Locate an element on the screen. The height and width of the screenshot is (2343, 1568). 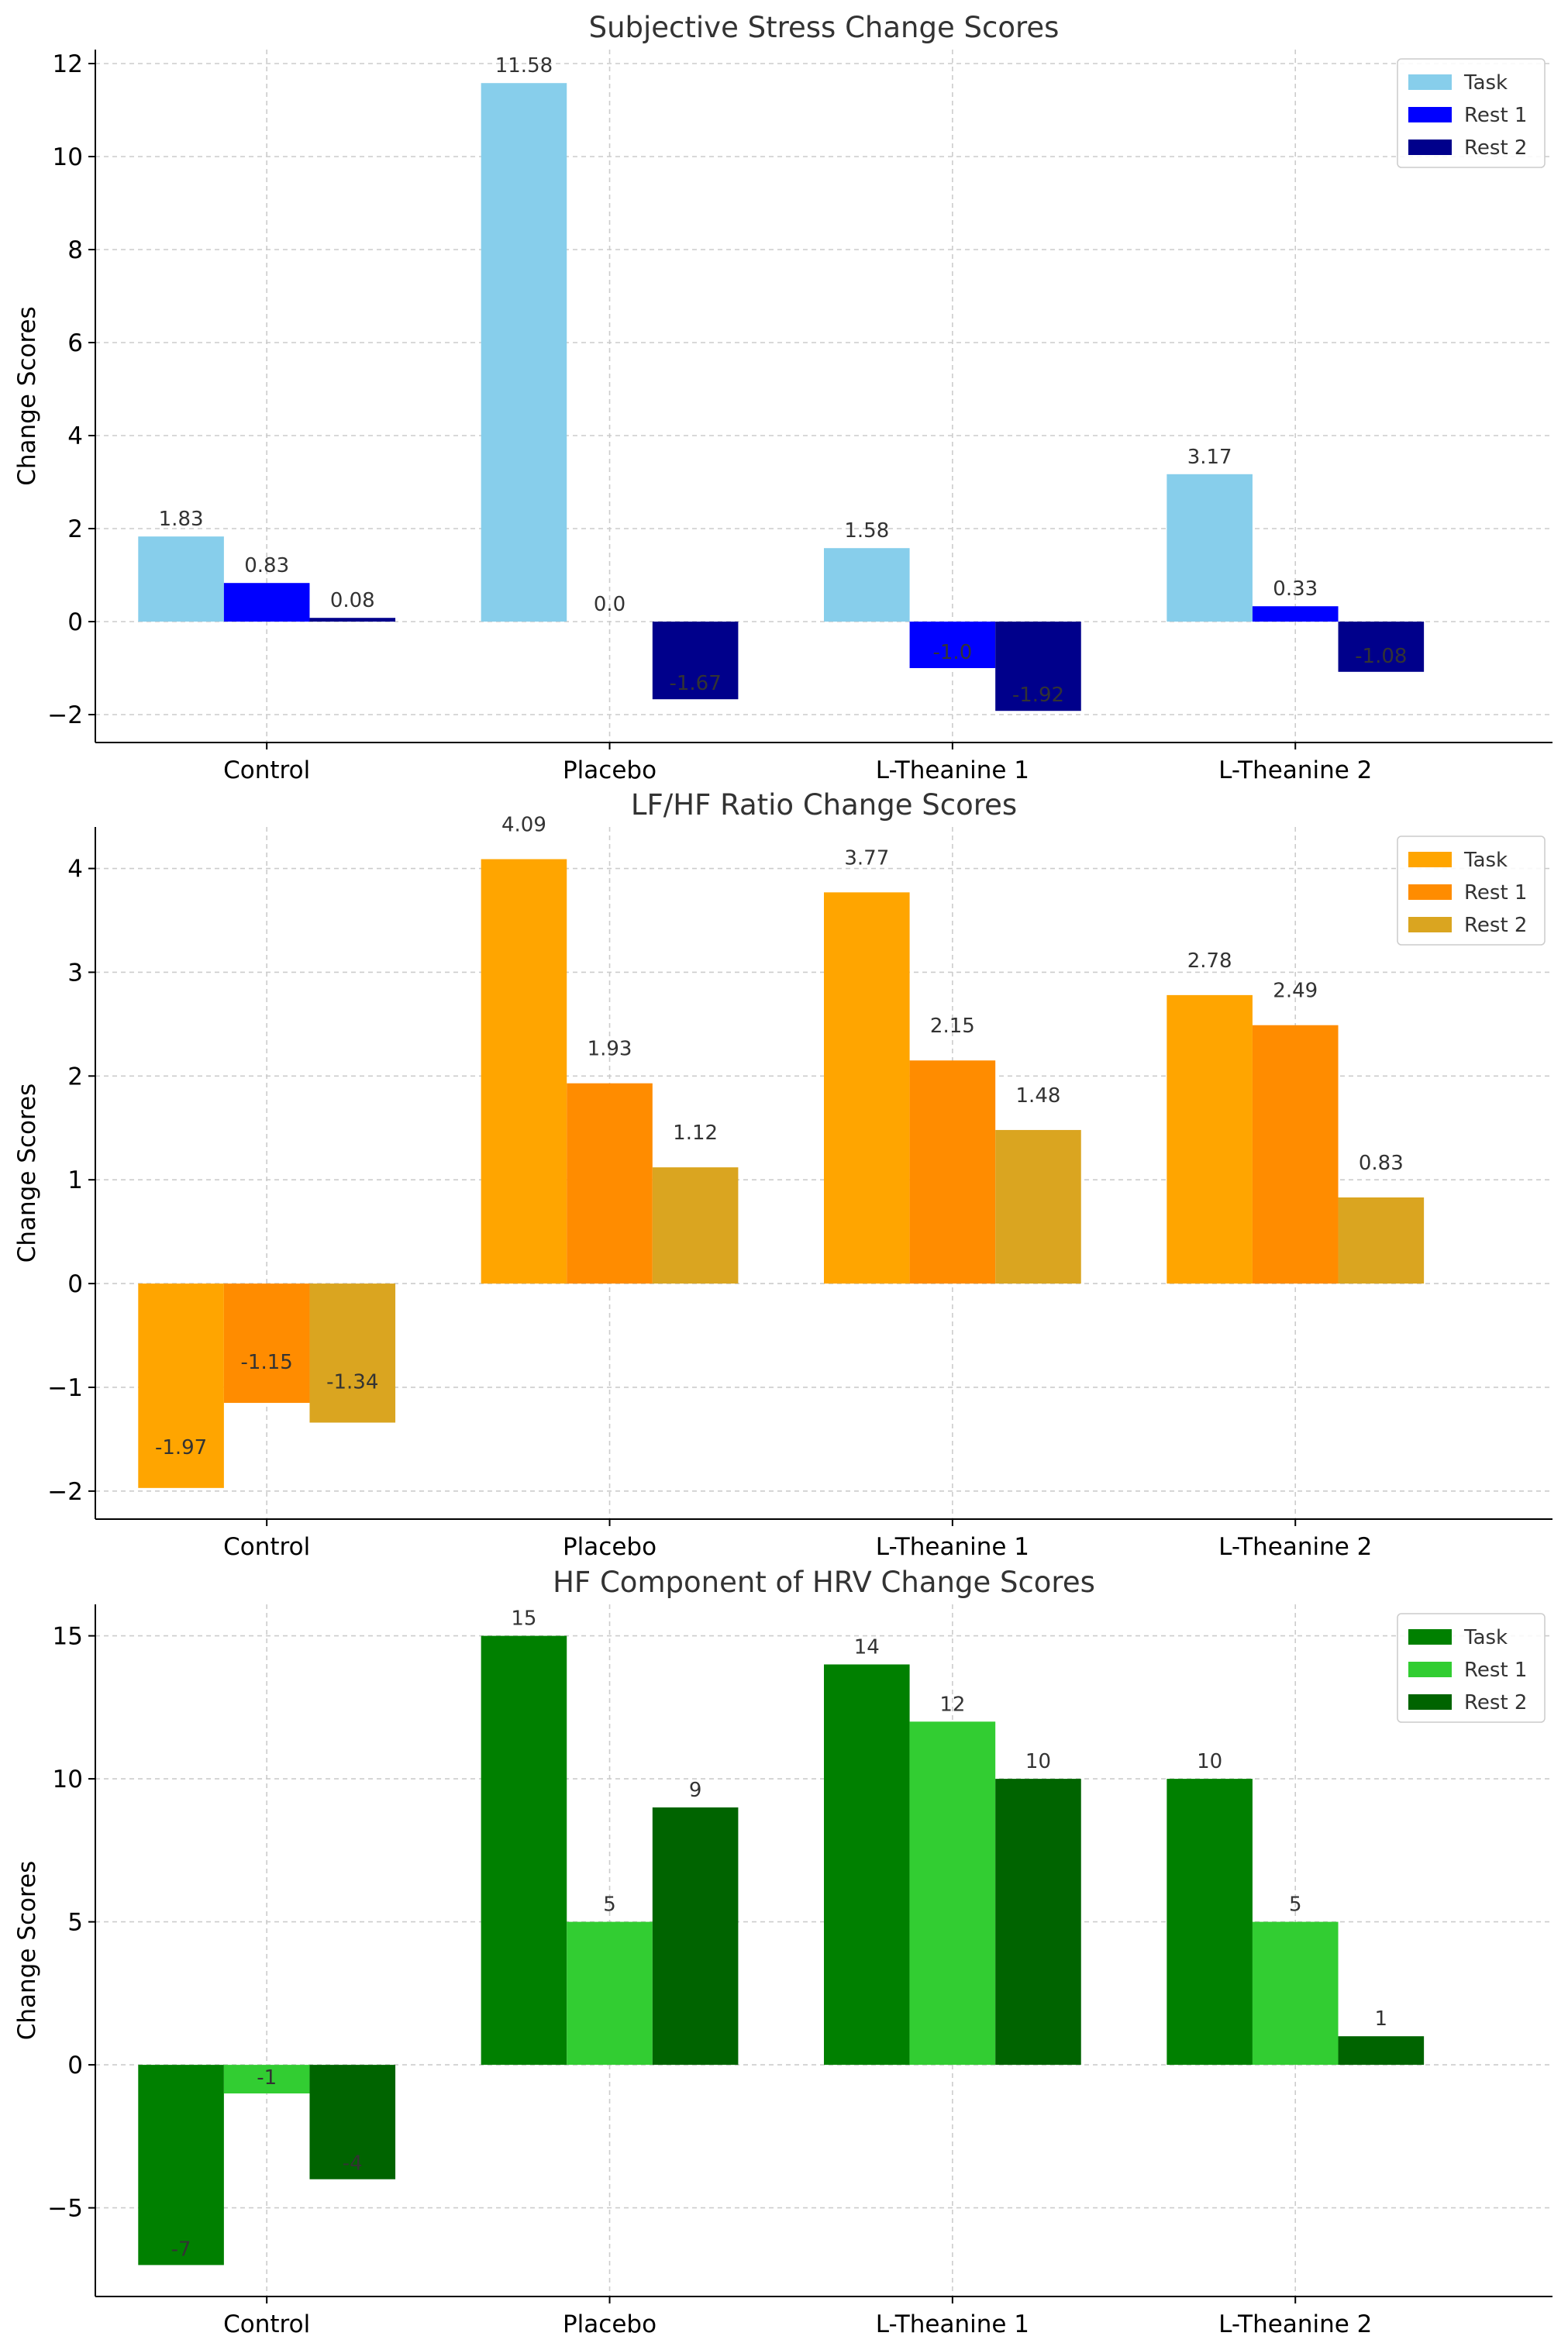
data-label: 0.08 is located at coordinates (352, 600).